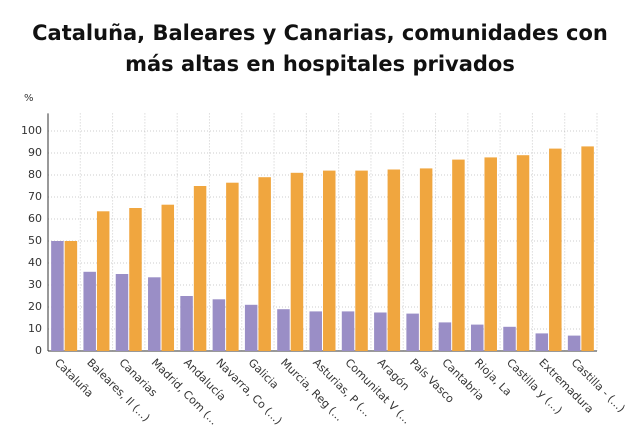 This screenshot has width=640, height=431. What do you see at coordinates (35, 174) in the screenshot?
I see `y-tick-label: 80` at bounding box center [35, 174].